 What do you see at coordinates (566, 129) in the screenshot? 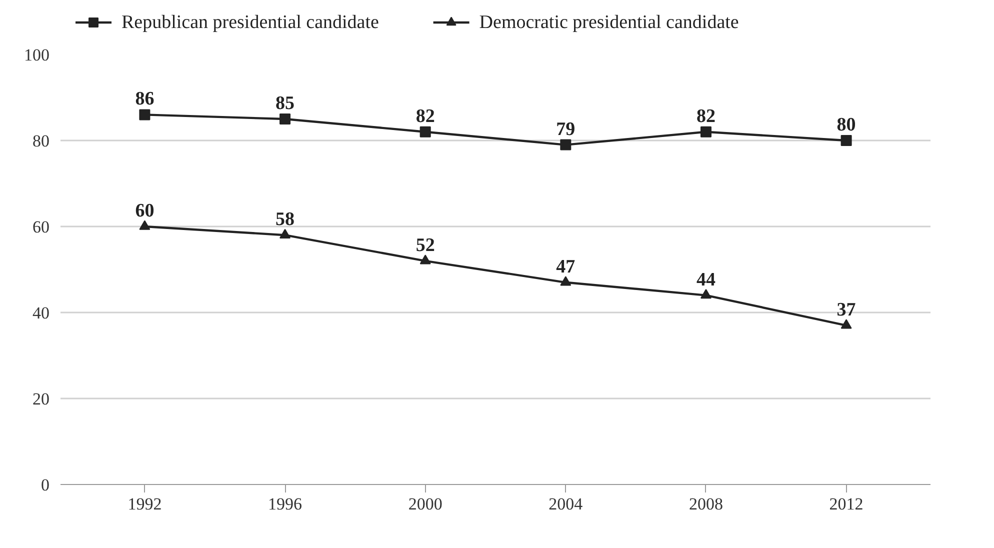
I see `data-label: 79` at bounding box center [566, 129].